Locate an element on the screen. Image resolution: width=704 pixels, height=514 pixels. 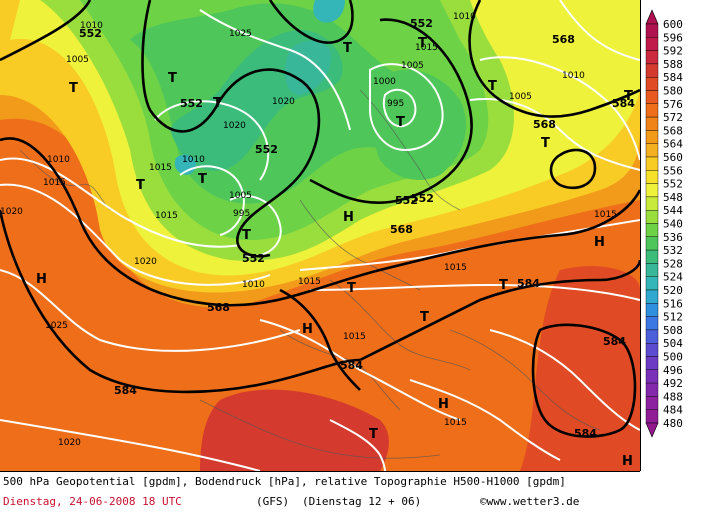
legend-arrow-top is located at coordinates (652, 17).